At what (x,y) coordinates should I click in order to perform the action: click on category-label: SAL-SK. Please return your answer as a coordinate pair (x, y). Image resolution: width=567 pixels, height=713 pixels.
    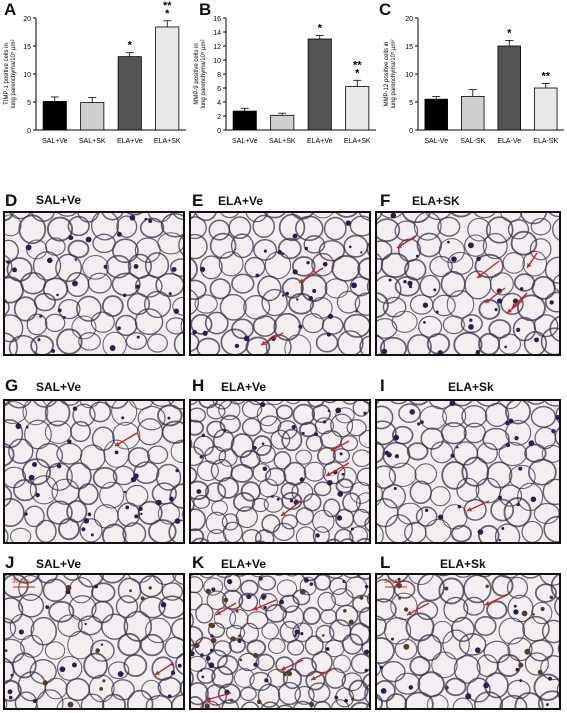
    Looking at the image, I should click on (472, 141).